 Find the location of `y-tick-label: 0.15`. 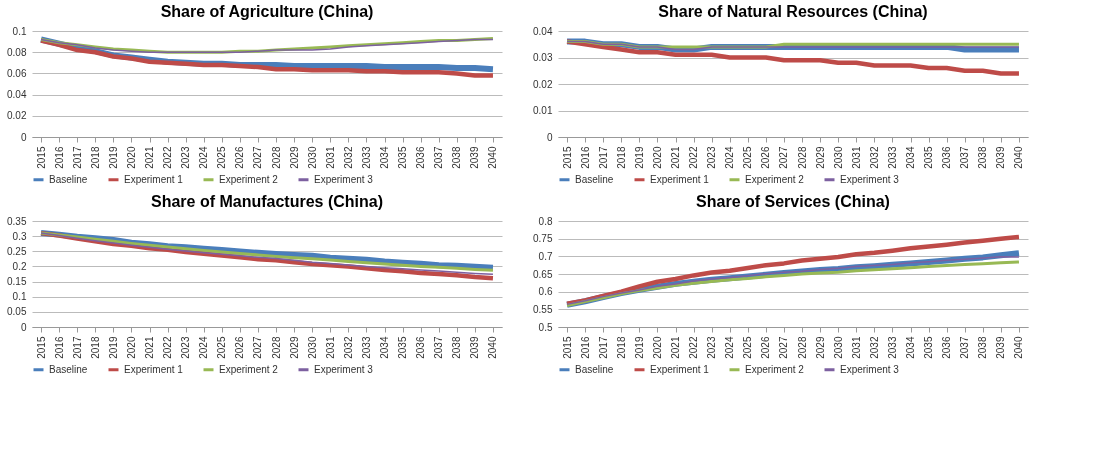

y-tick-label: 0.15 is located at coordinates (17, 282).